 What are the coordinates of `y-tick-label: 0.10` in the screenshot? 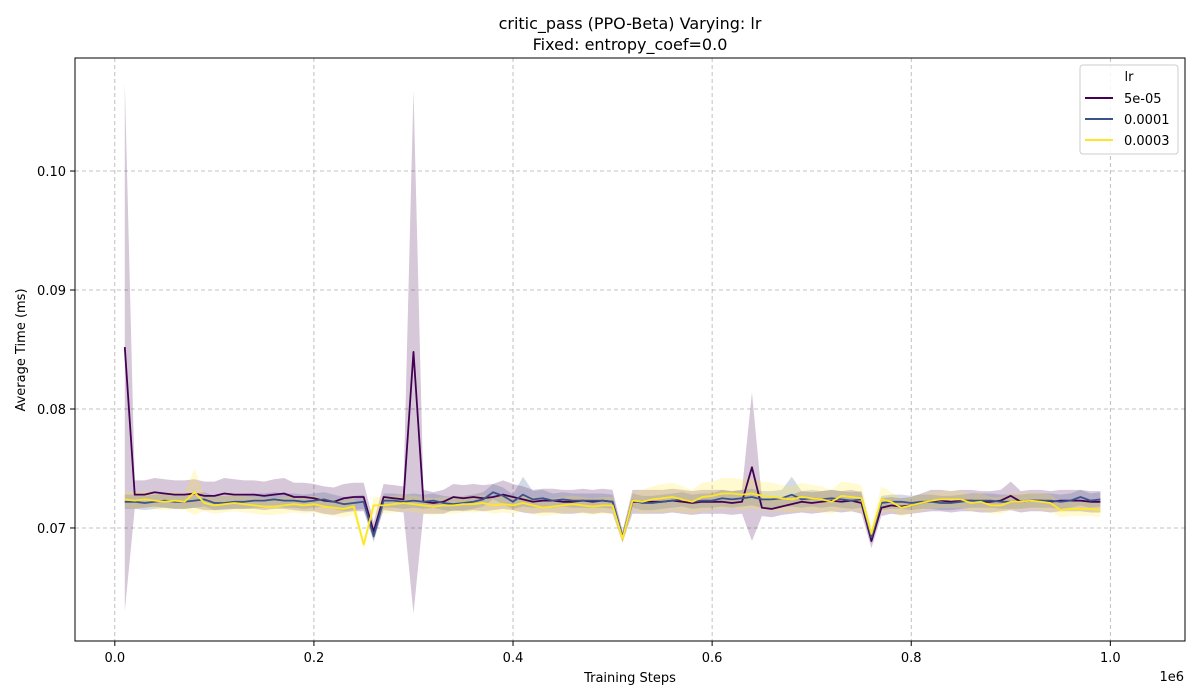 It's located at (51, 172).